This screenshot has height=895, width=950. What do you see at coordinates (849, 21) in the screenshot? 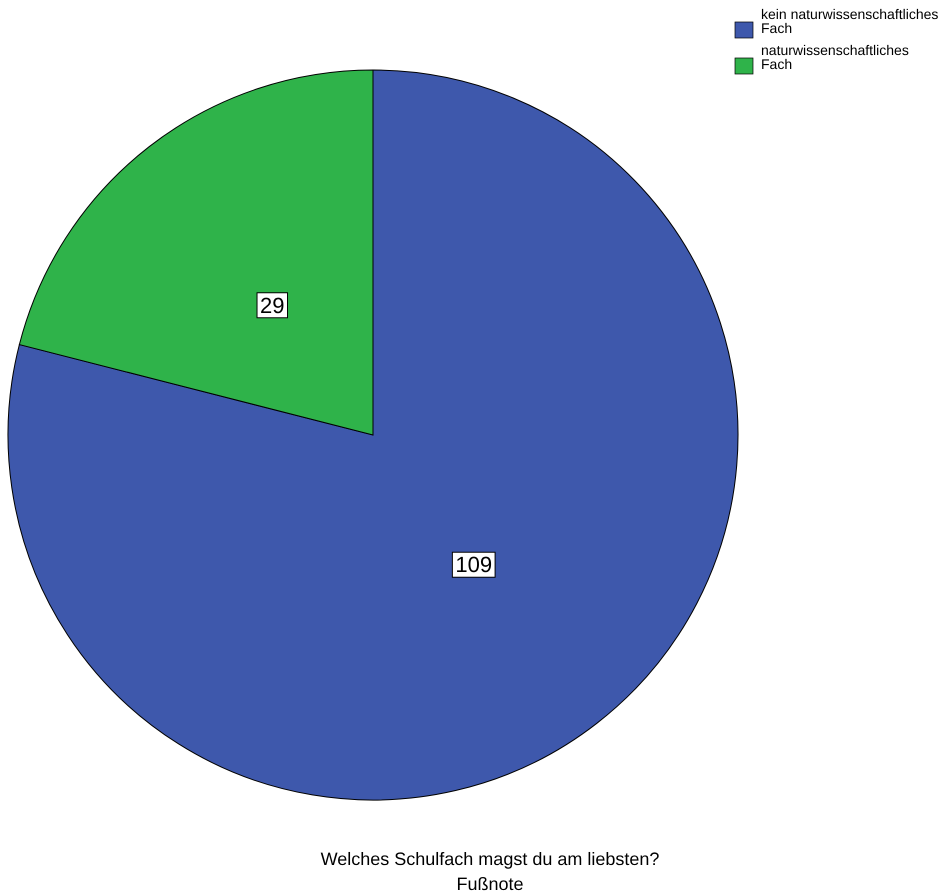
I see `legend-label: kein naturwissenschaftliches Fach` at bounding box center [849, 21].